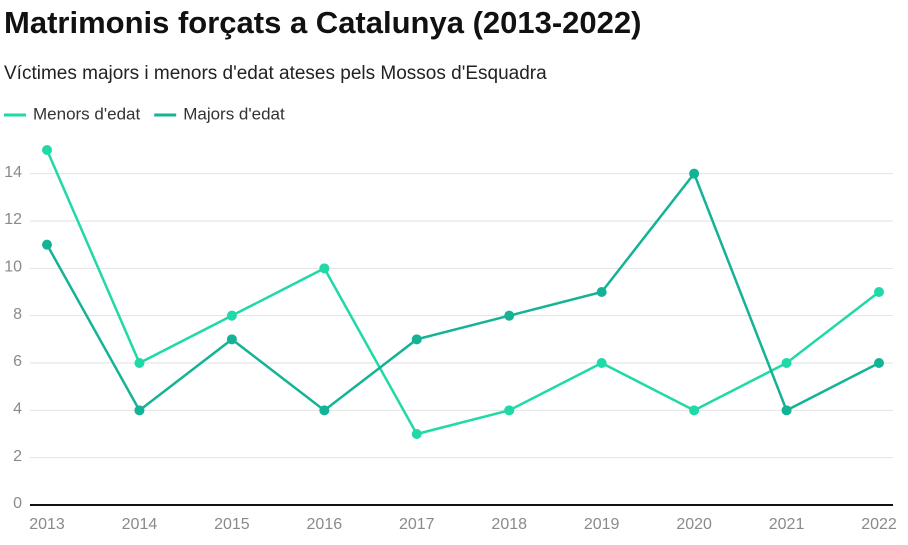  Describe the element at coordinates (694, 524) in the screenshot. I see `x-tick-label: 2020` at that location.